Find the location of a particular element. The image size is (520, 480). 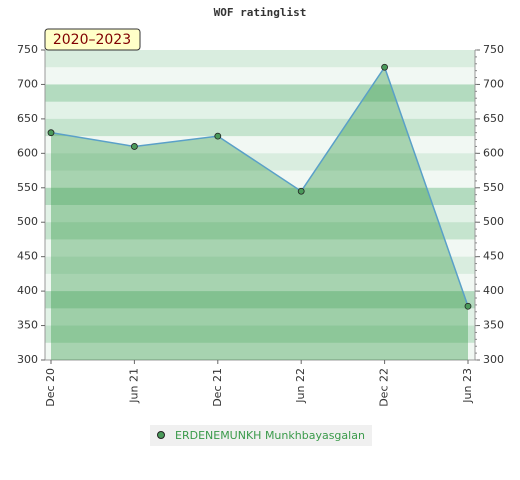

x-tick-label: Dec 21 is located at coordinates (217, 387).